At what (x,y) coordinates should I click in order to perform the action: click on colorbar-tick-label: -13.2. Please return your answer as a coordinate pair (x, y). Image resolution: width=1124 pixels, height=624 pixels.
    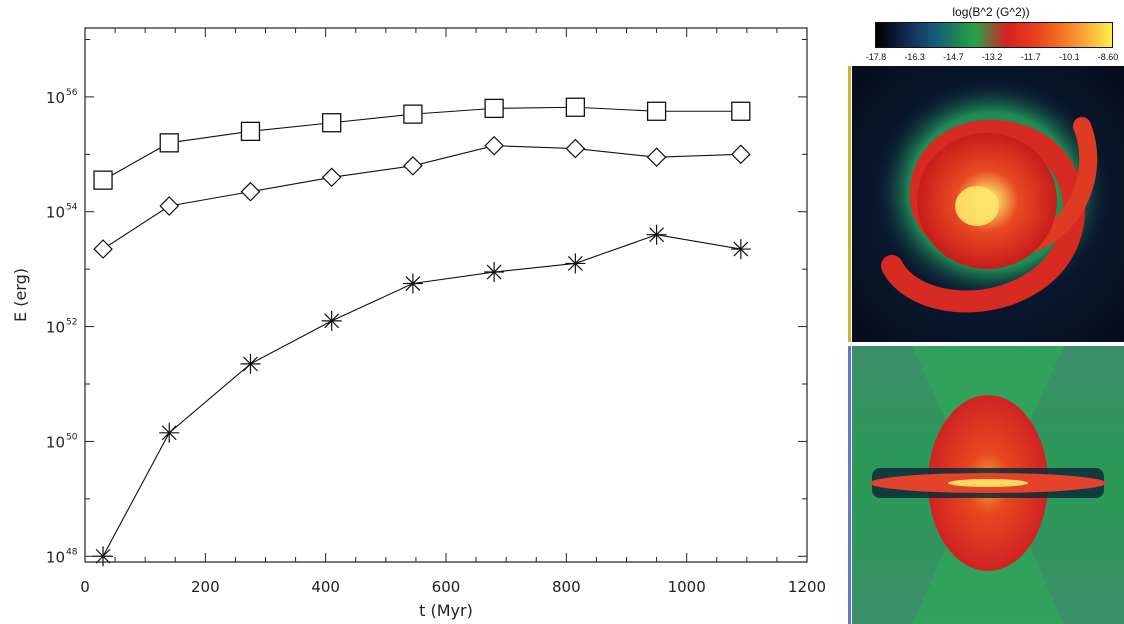
    Looking at the image, I should click on (992, 57).